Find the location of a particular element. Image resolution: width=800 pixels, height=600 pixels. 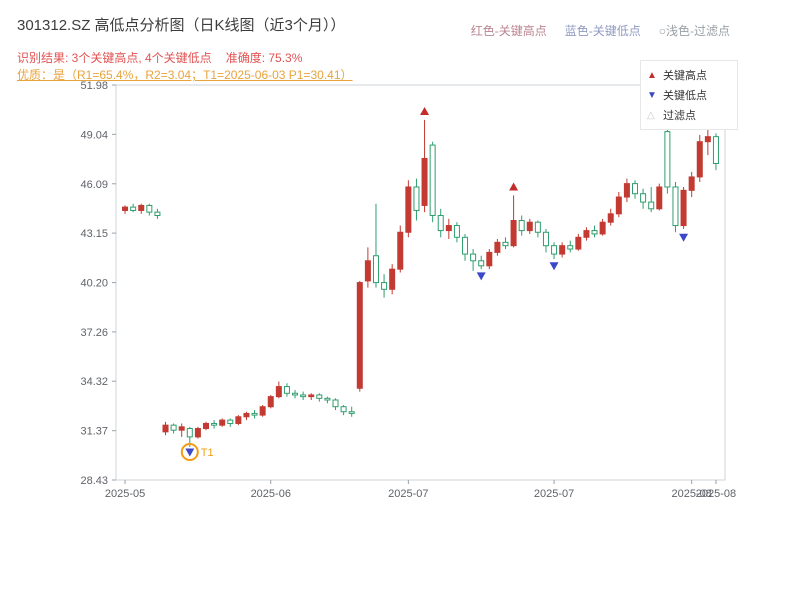

legend-label: 关键低点 is located at coordinates (685, 96).